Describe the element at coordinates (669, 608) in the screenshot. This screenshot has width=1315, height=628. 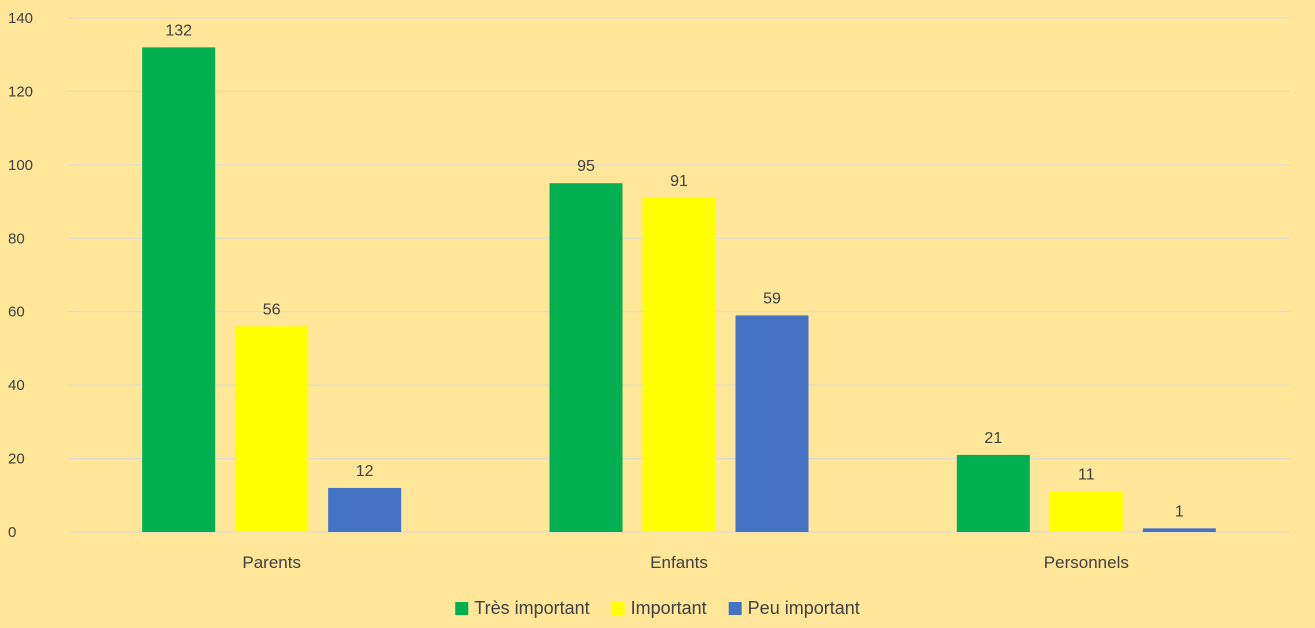
I see `legend-label-2: Important` at that location.